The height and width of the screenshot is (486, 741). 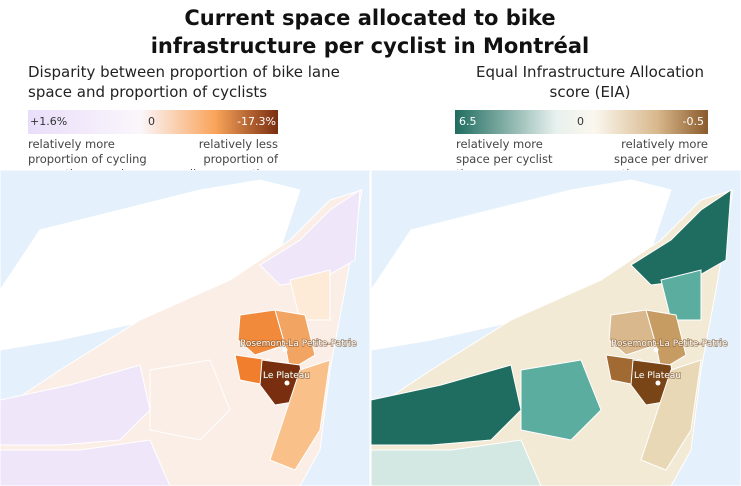 What do you see at coordinates (49, 121) in the screenshot?
I see `legend-tick: +1.6%` at bounding box center [49, 121].